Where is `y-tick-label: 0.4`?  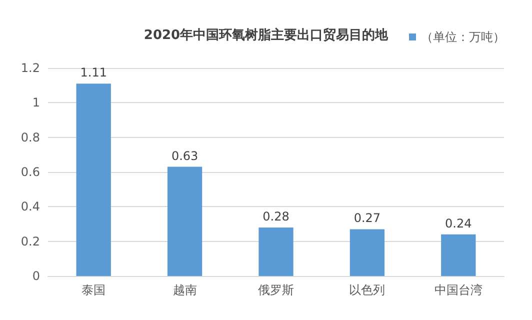 y-tick-label: 0.4 is located at coordinates (30, 207).